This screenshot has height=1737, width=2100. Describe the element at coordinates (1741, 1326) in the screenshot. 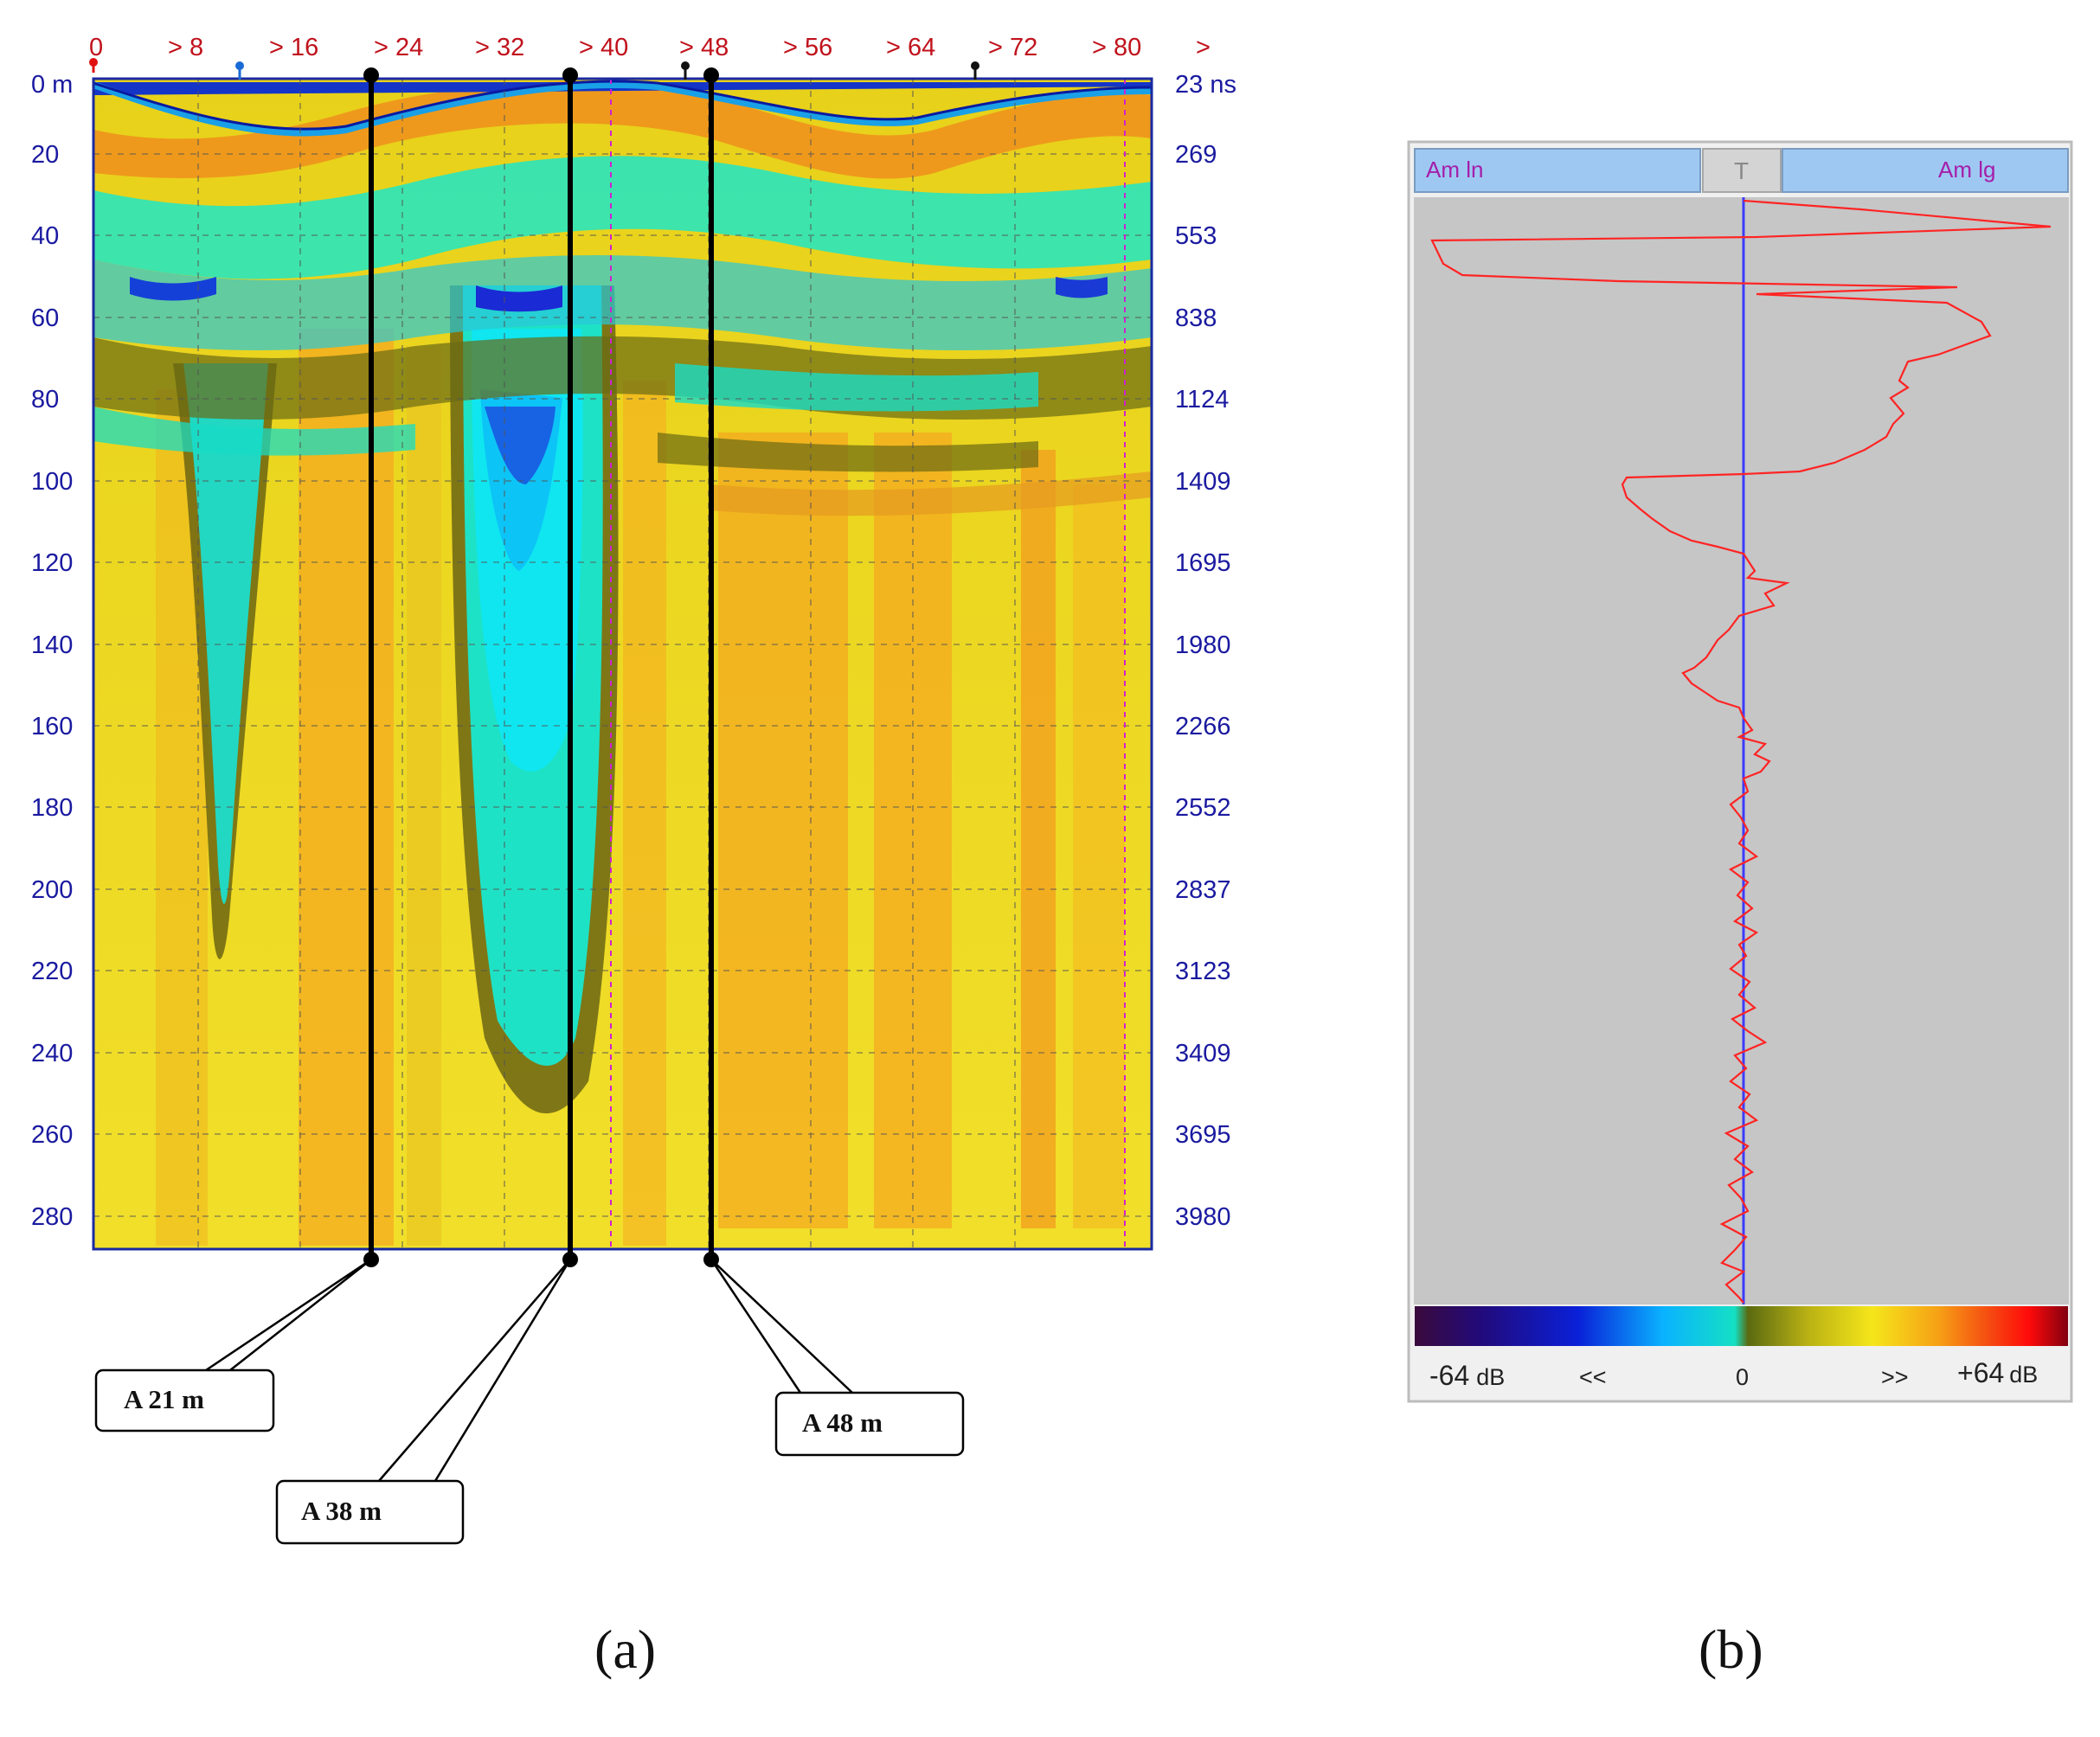

I see `color-scale-bar` at that location.